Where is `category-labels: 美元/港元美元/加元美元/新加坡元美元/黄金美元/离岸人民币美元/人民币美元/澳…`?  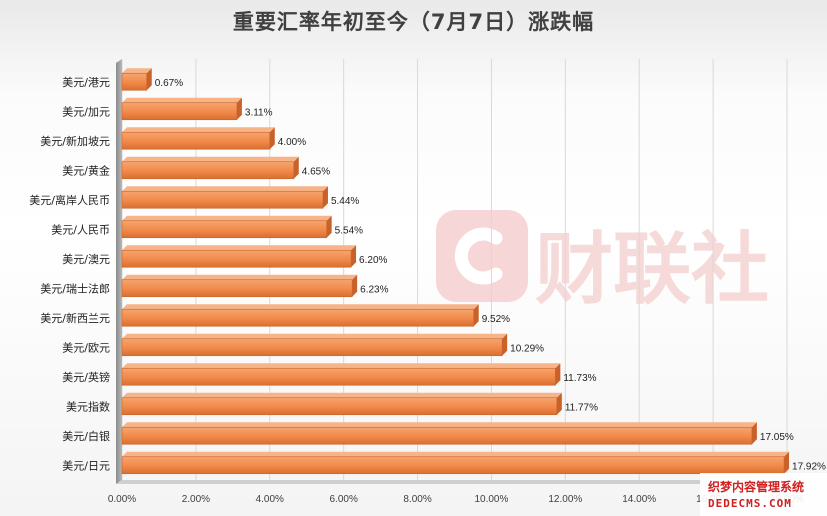 category-labels: 美元/港元美元/加元美元/新加坡元美元/黄金美元/离岸人民币美元/人民币美元/澳… is located at coordinates (69, 274).